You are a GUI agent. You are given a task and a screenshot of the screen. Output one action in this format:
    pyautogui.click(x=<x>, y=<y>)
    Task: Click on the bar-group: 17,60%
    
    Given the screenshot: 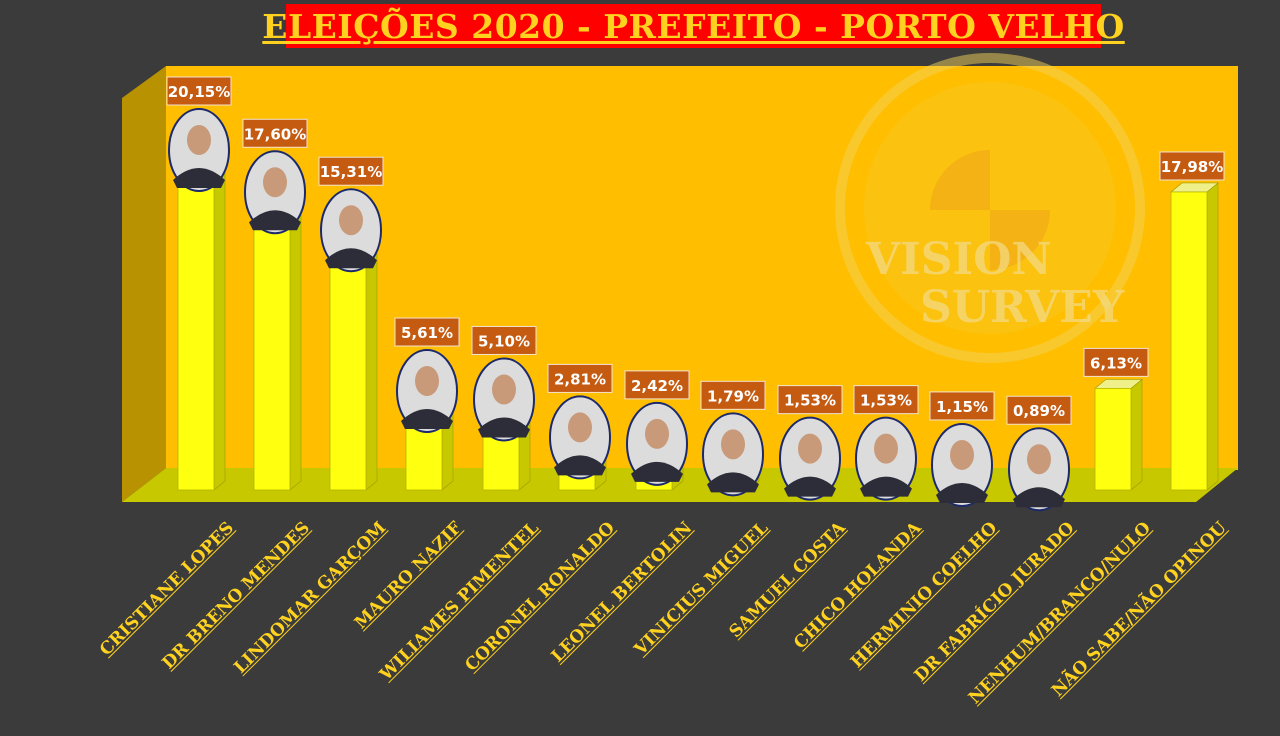 What is the action you would take?
    pyautogui.click(x=275, y=304)
    